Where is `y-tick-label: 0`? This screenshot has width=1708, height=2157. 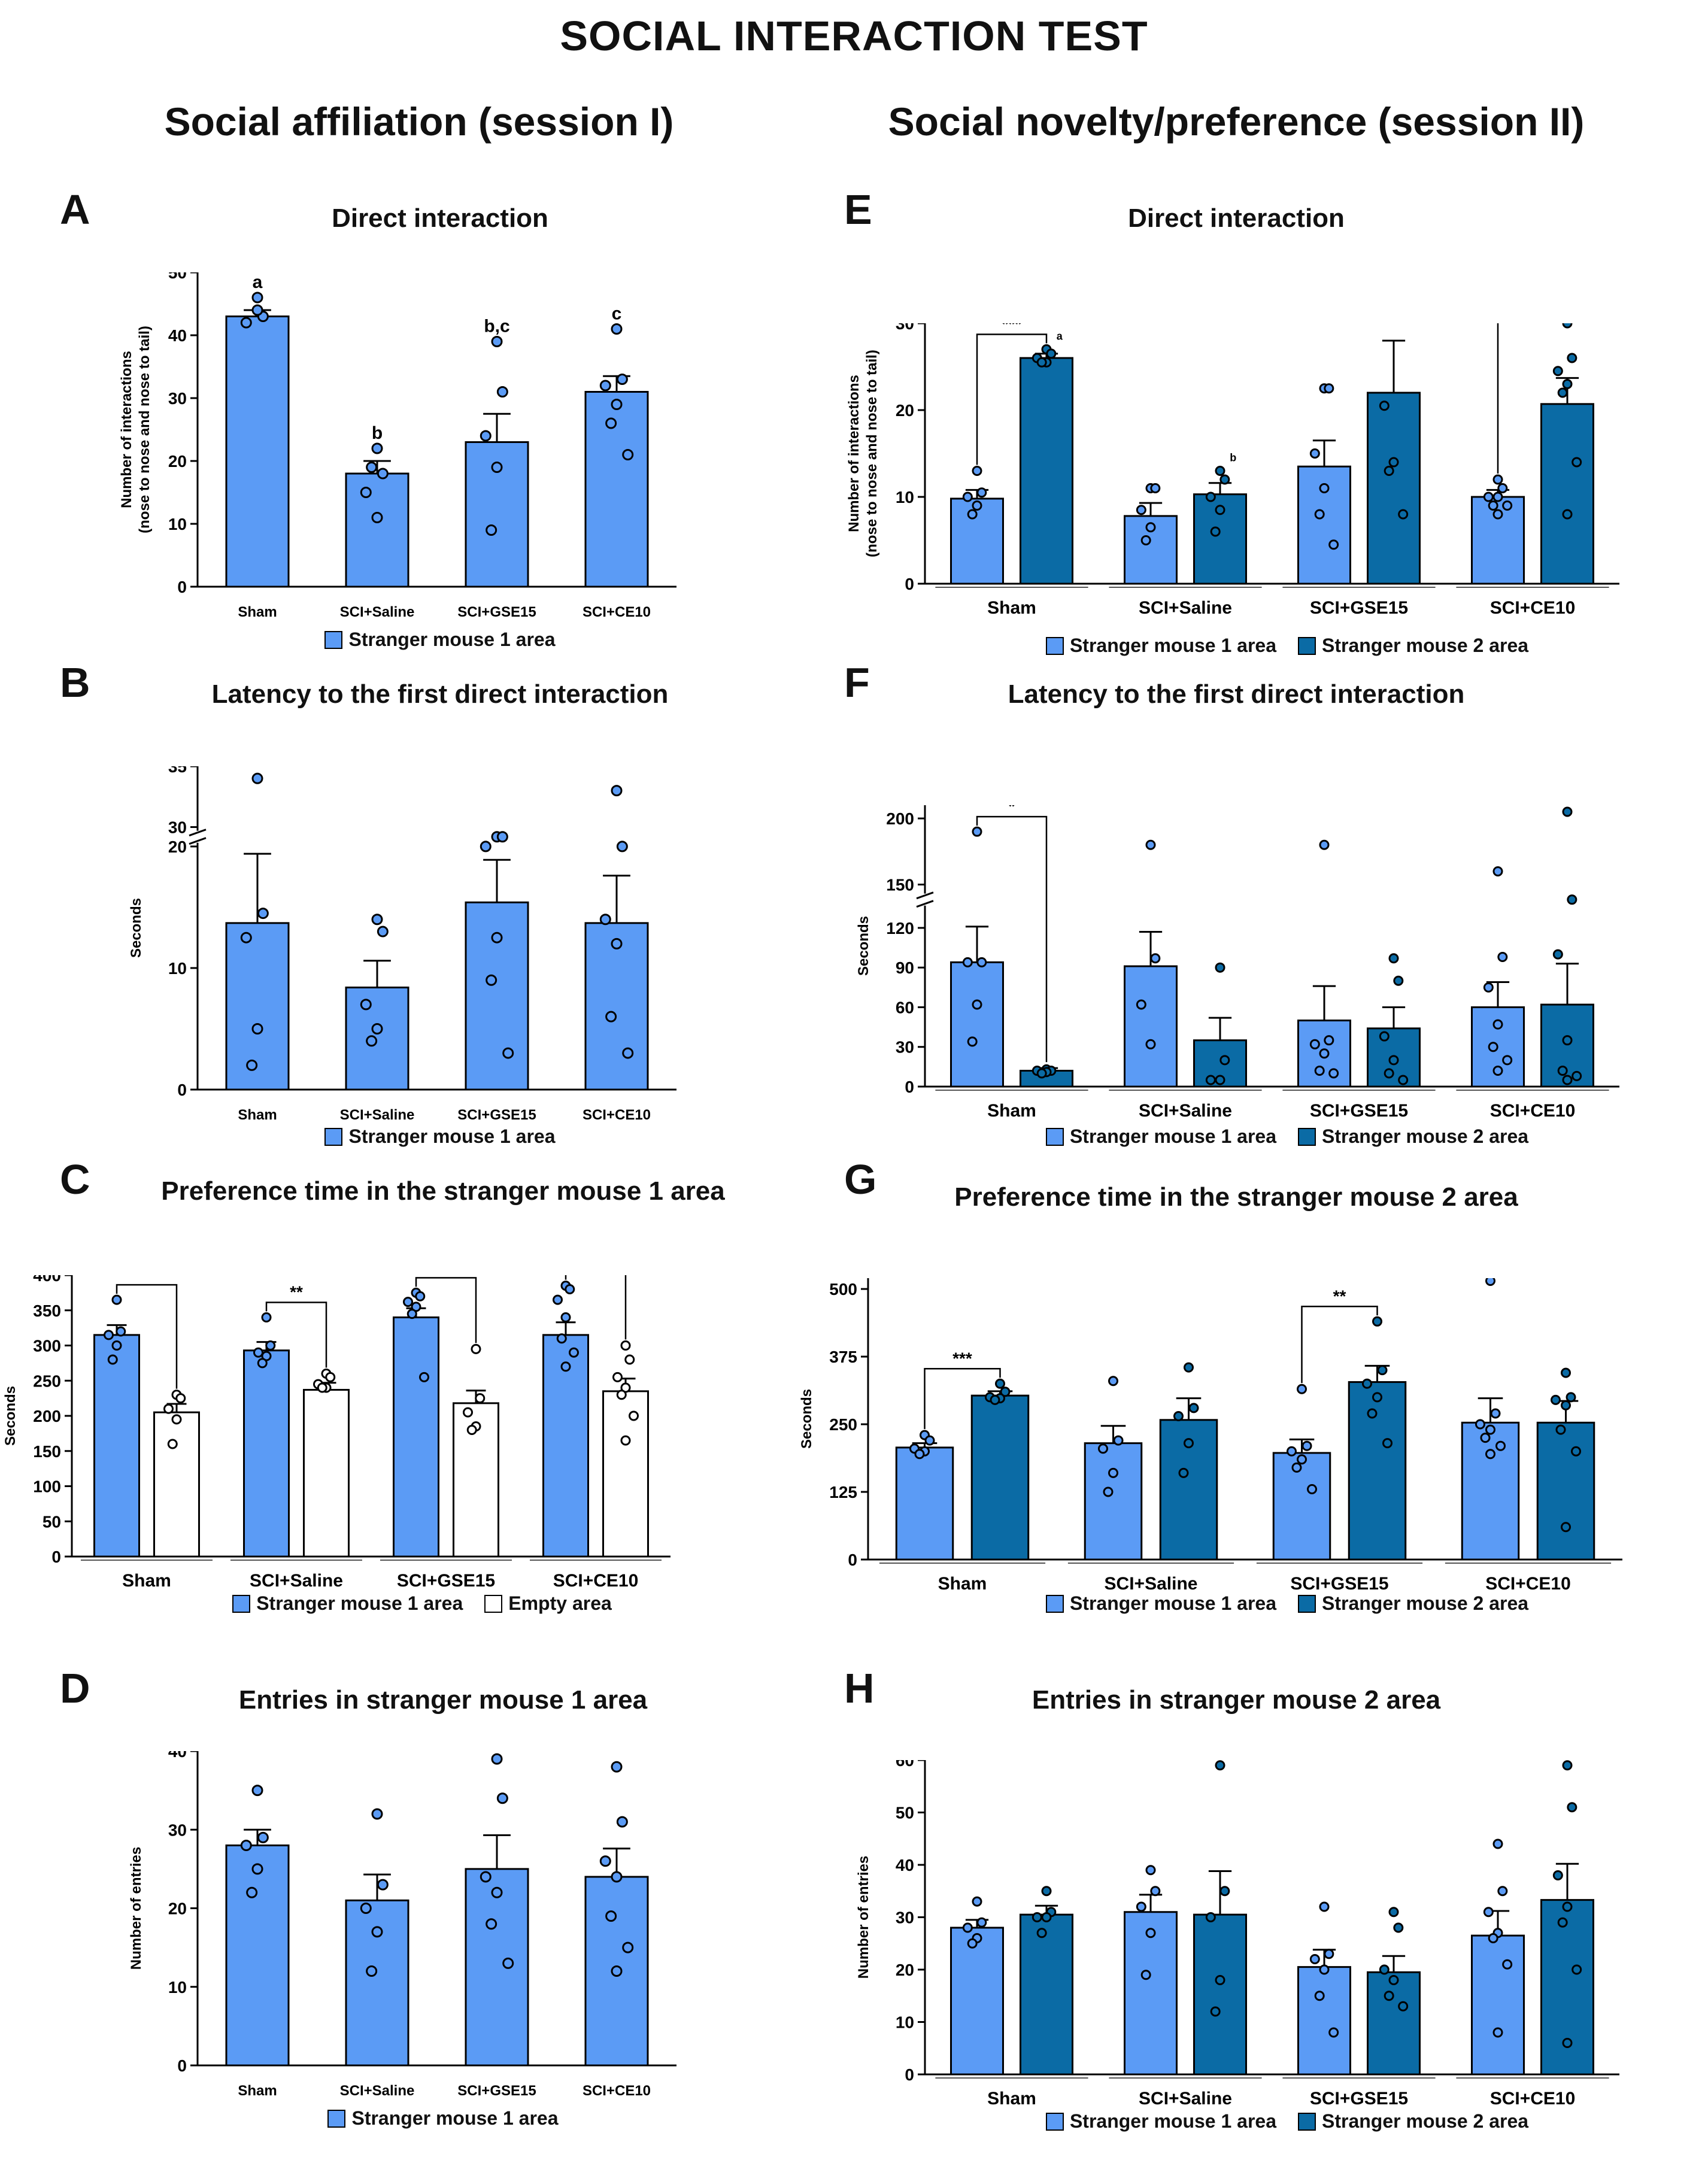
y-tick-label: 0 is located at coordinates (909, 1087).